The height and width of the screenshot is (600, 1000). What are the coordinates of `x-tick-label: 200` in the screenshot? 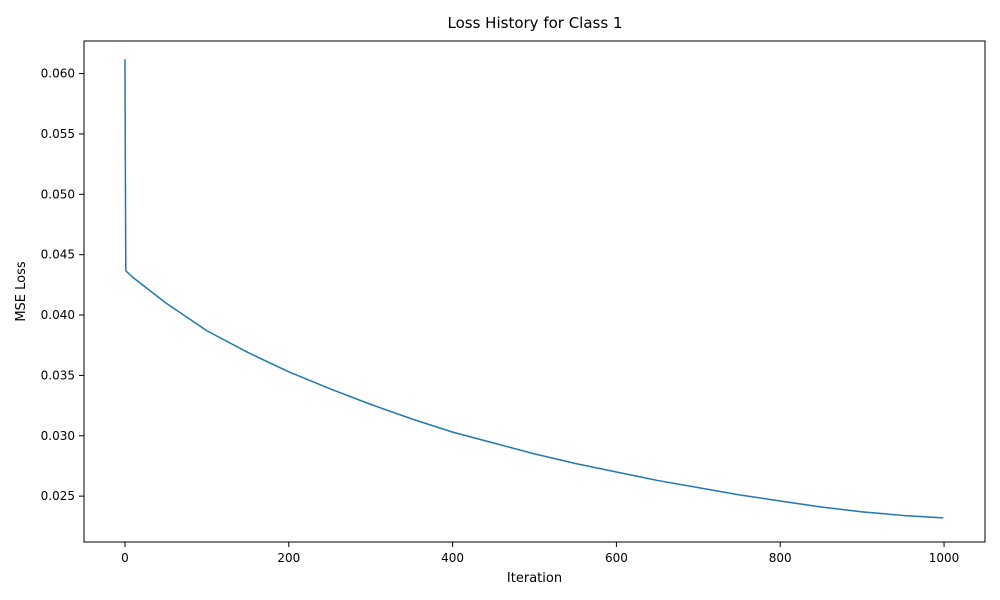 It's located at (288, 558).